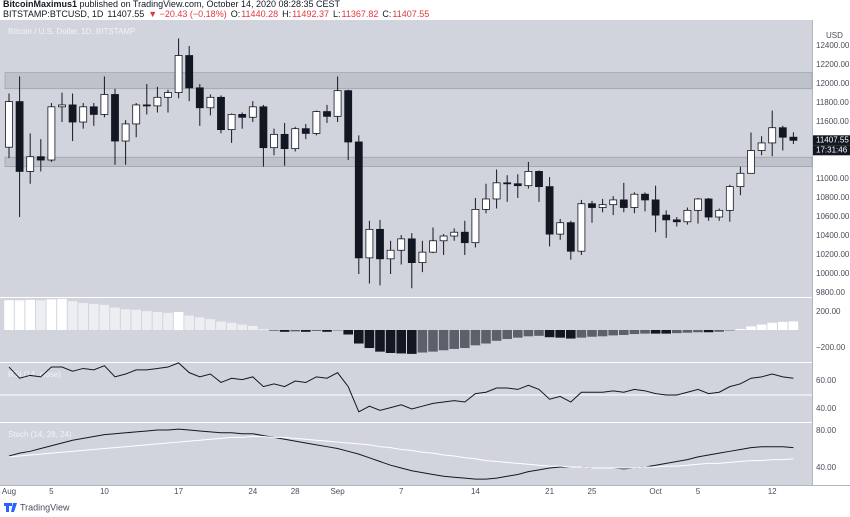 This screenshot has width=850, height=517. Describe the element at coordinates (259, 14) in the screenshot. I see `ohlc-value: 11440.28` at that location.